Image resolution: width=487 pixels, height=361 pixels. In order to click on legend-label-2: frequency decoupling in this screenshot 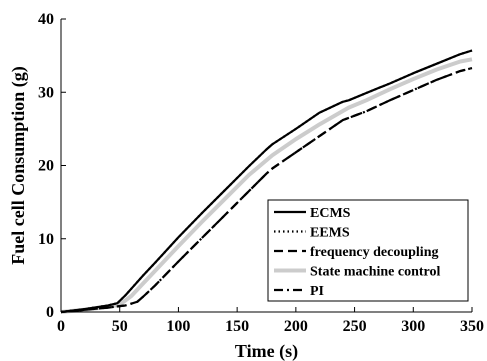, I will do `click(374, 252)`.